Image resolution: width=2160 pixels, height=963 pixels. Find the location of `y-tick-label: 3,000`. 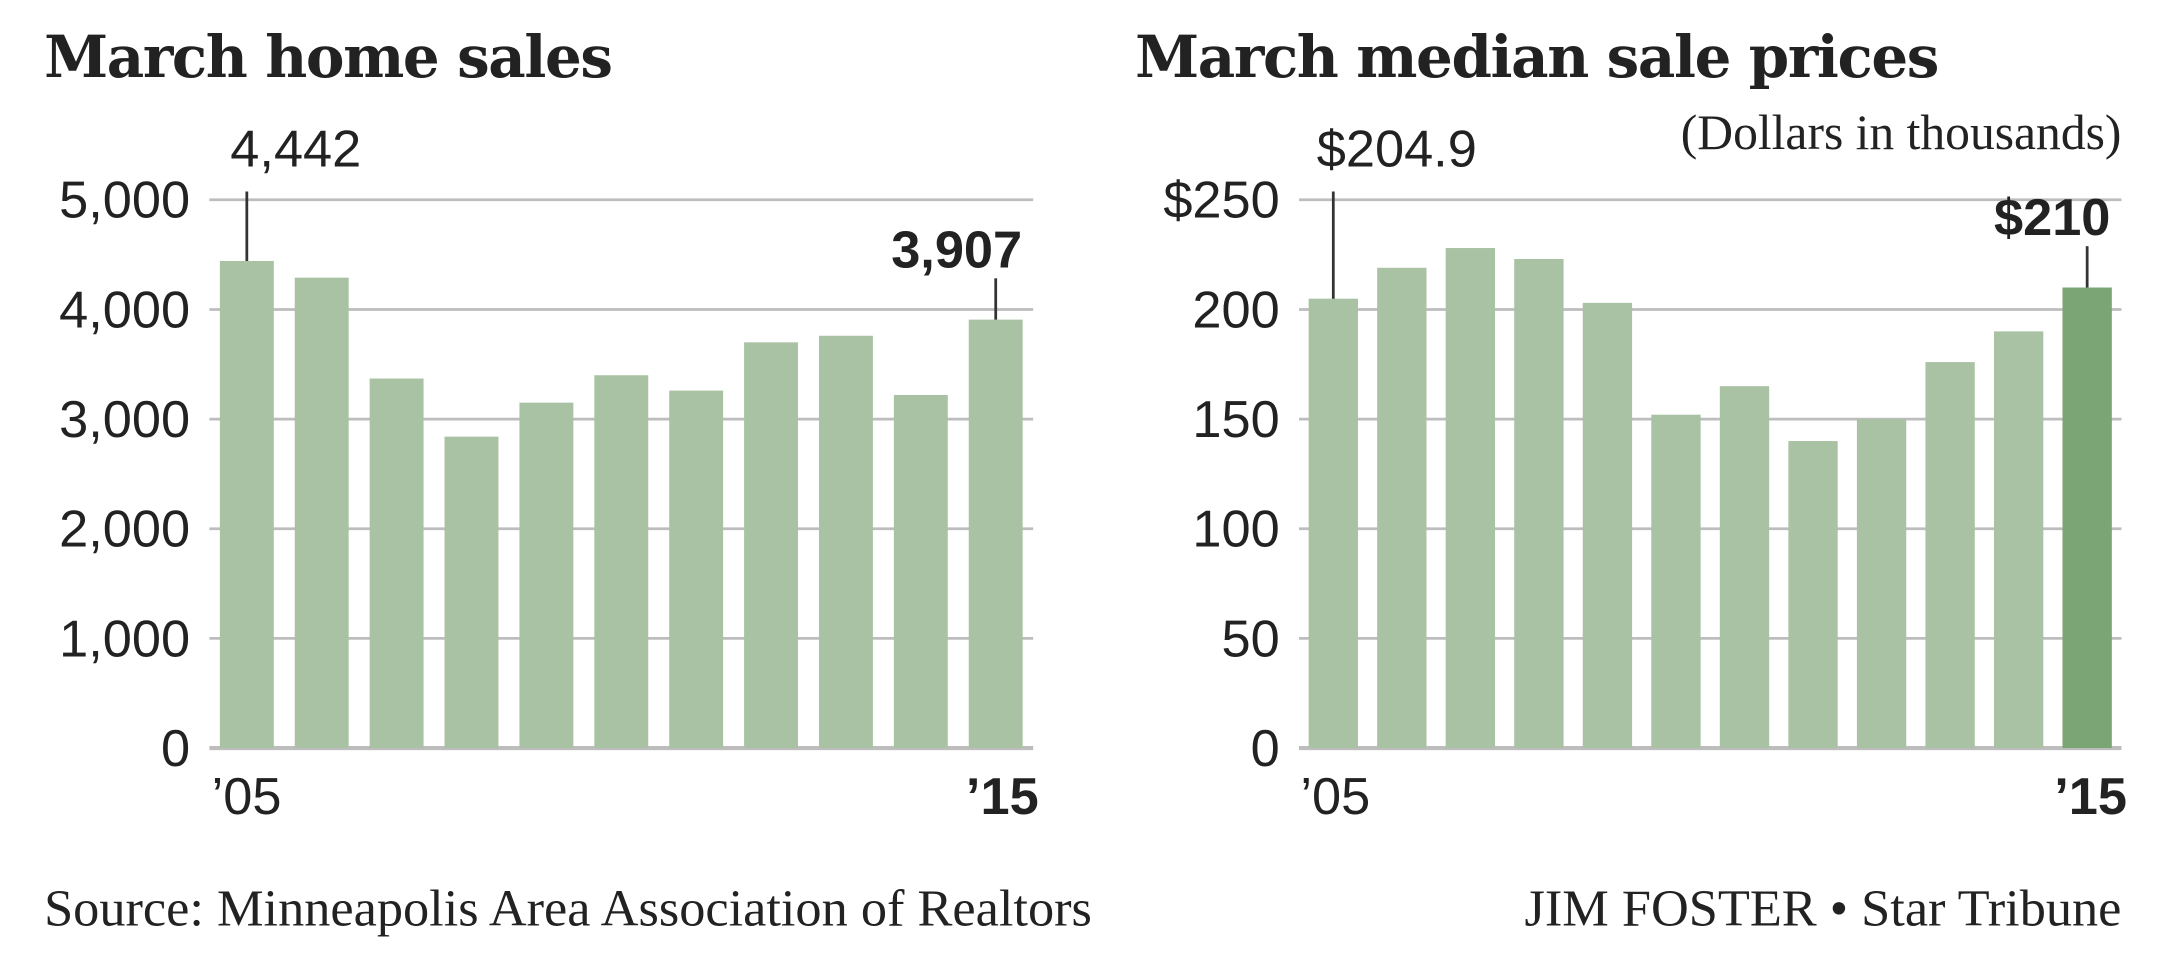

y-tick-label: 3,000 is located at coordinates (124, 420).